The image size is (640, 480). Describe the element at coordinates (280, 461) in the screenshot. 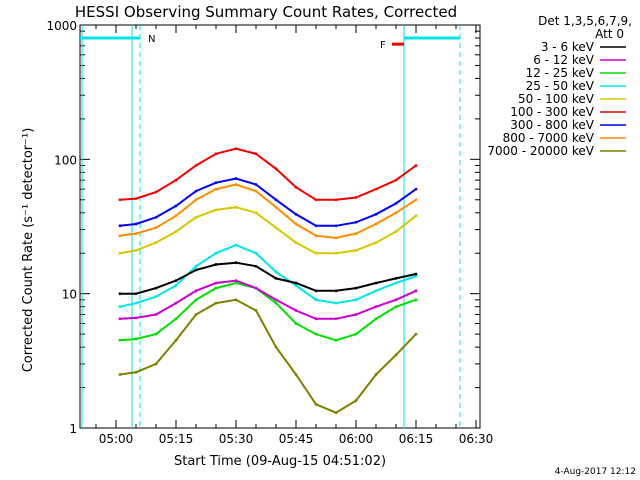

I see `x-axis-label: Start Time (09-Aug-15 04:51:02)` at that location.